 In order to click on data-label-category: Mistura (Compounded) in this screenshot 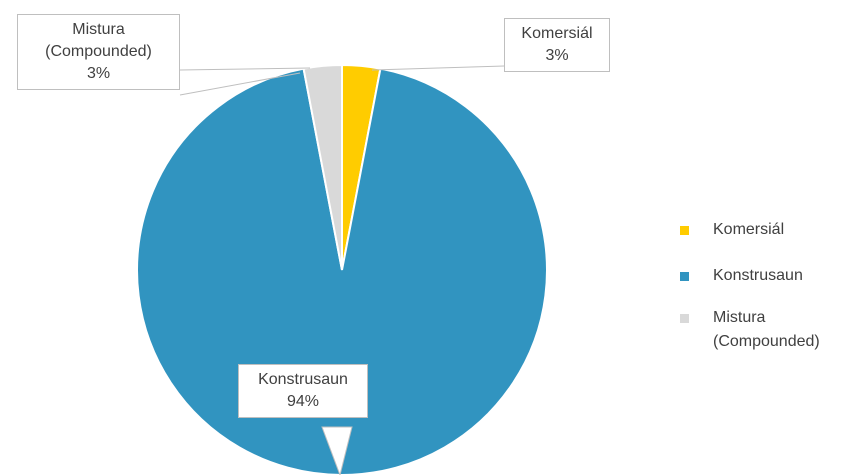, I will do `click(98, 40)`.